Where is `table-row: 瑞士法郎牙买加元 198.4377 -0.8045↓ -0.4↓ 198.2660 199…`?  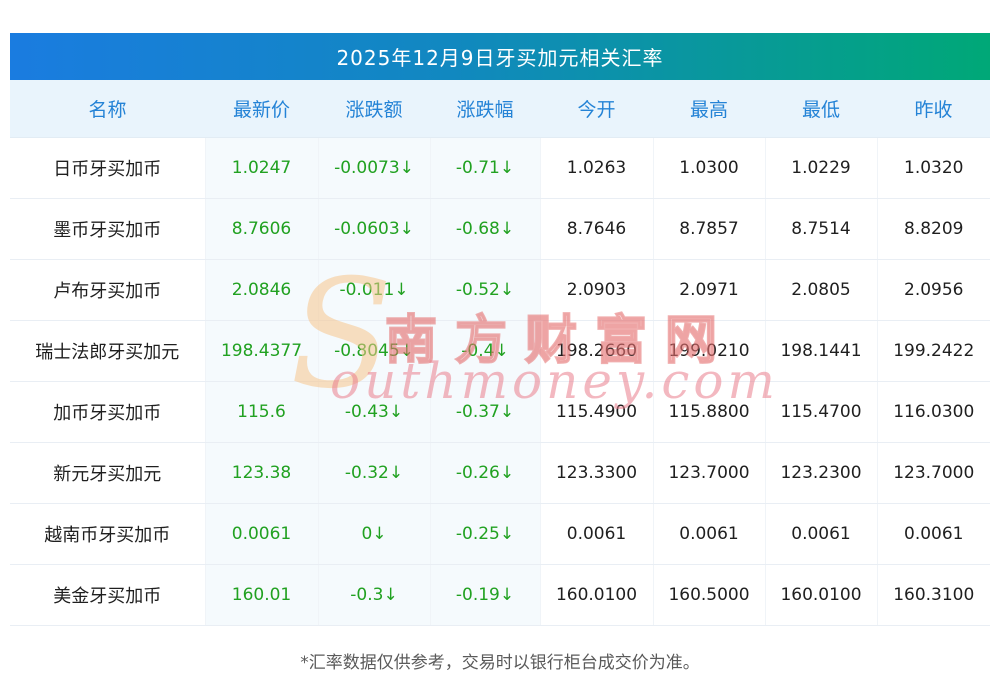
table-row: 瑞士法郎牙买加元 198.4377 -0.8045↓ -0.4↓ 198.2660 199… is located at coordinates (500, 351).